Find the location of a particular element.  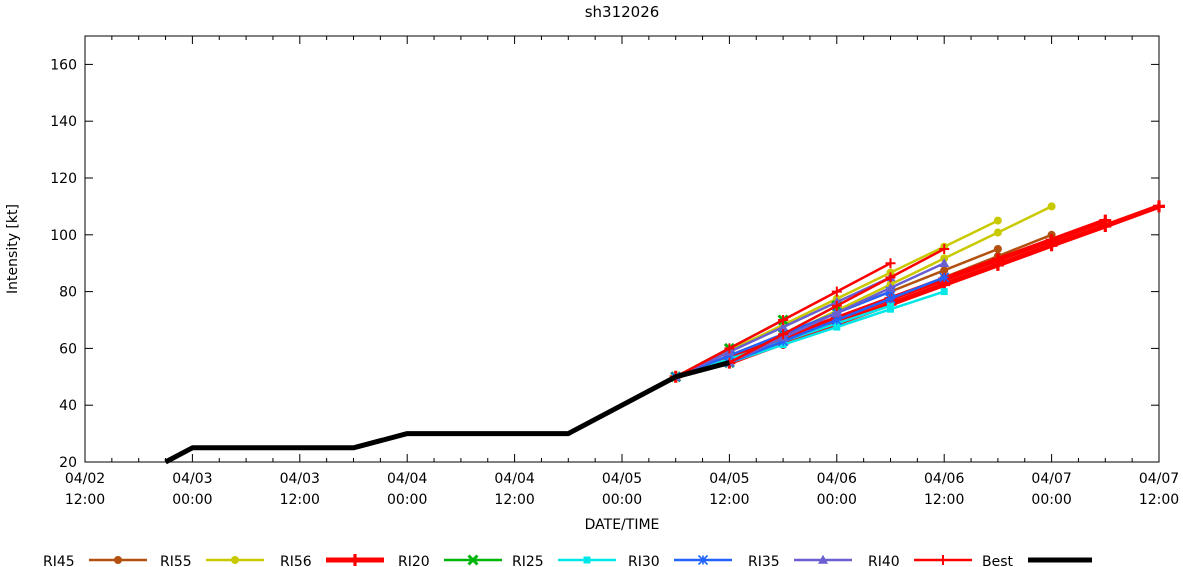

y-tick-label: 80 is located at coordinates (68, 293).